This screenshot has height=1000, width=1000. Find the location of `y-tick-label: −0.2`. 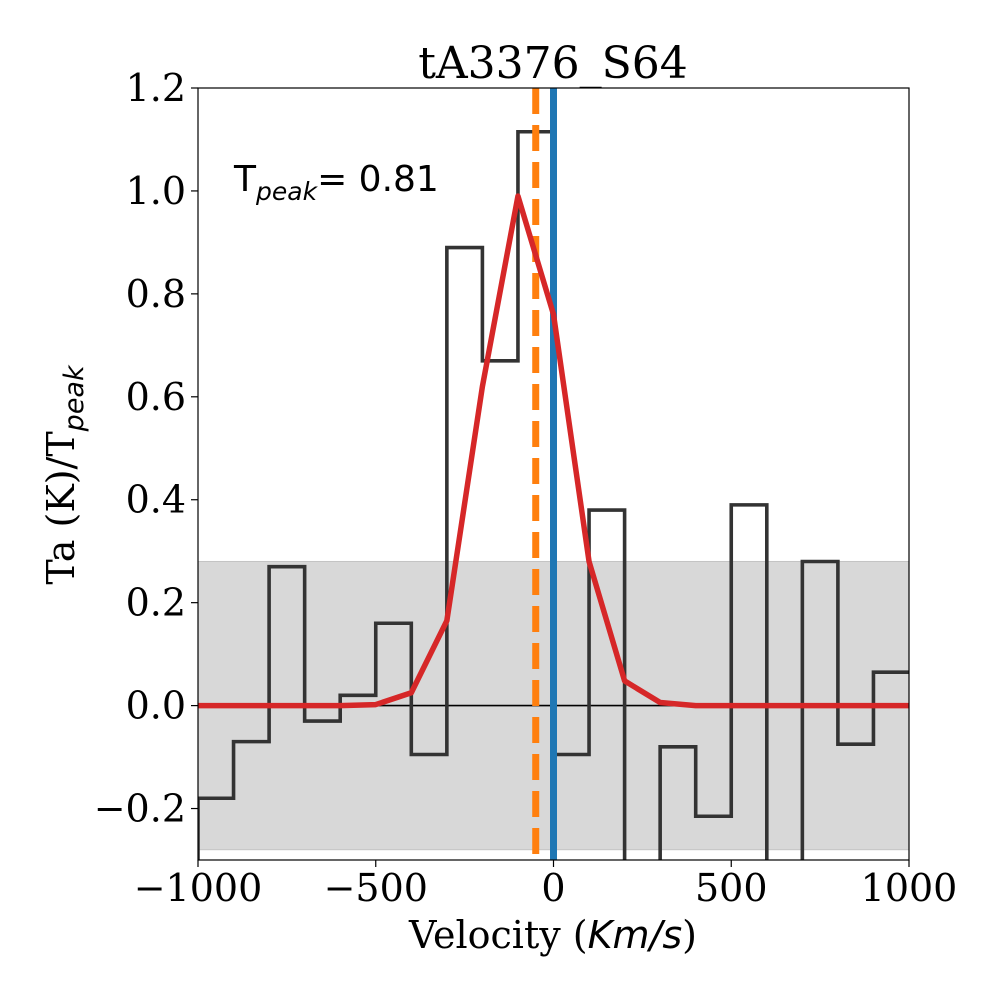

y-tick-label: −0.2 is located at coordinates (140, 809).